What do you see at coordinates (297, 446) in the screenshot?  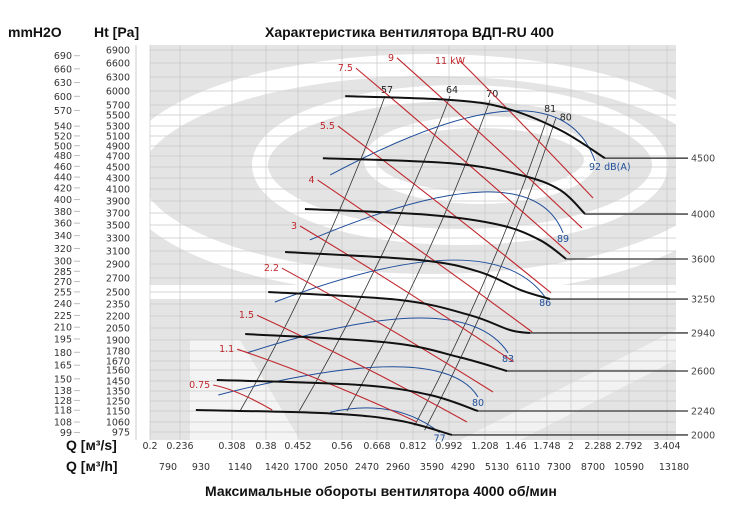 I see `x-tick-label: 0.452` at bounding box center [297, 446].